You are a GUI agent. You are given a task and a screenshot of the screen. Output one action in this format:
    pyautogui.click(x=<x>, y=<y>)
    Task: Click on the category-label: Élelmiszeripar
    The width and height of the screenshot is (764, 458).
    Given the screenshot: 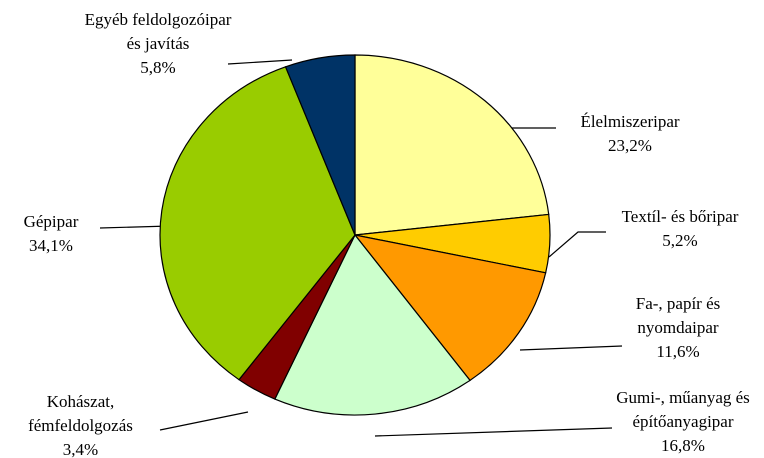 What is the action you would take?
    pyautogui.click(x=630, y=121)
    